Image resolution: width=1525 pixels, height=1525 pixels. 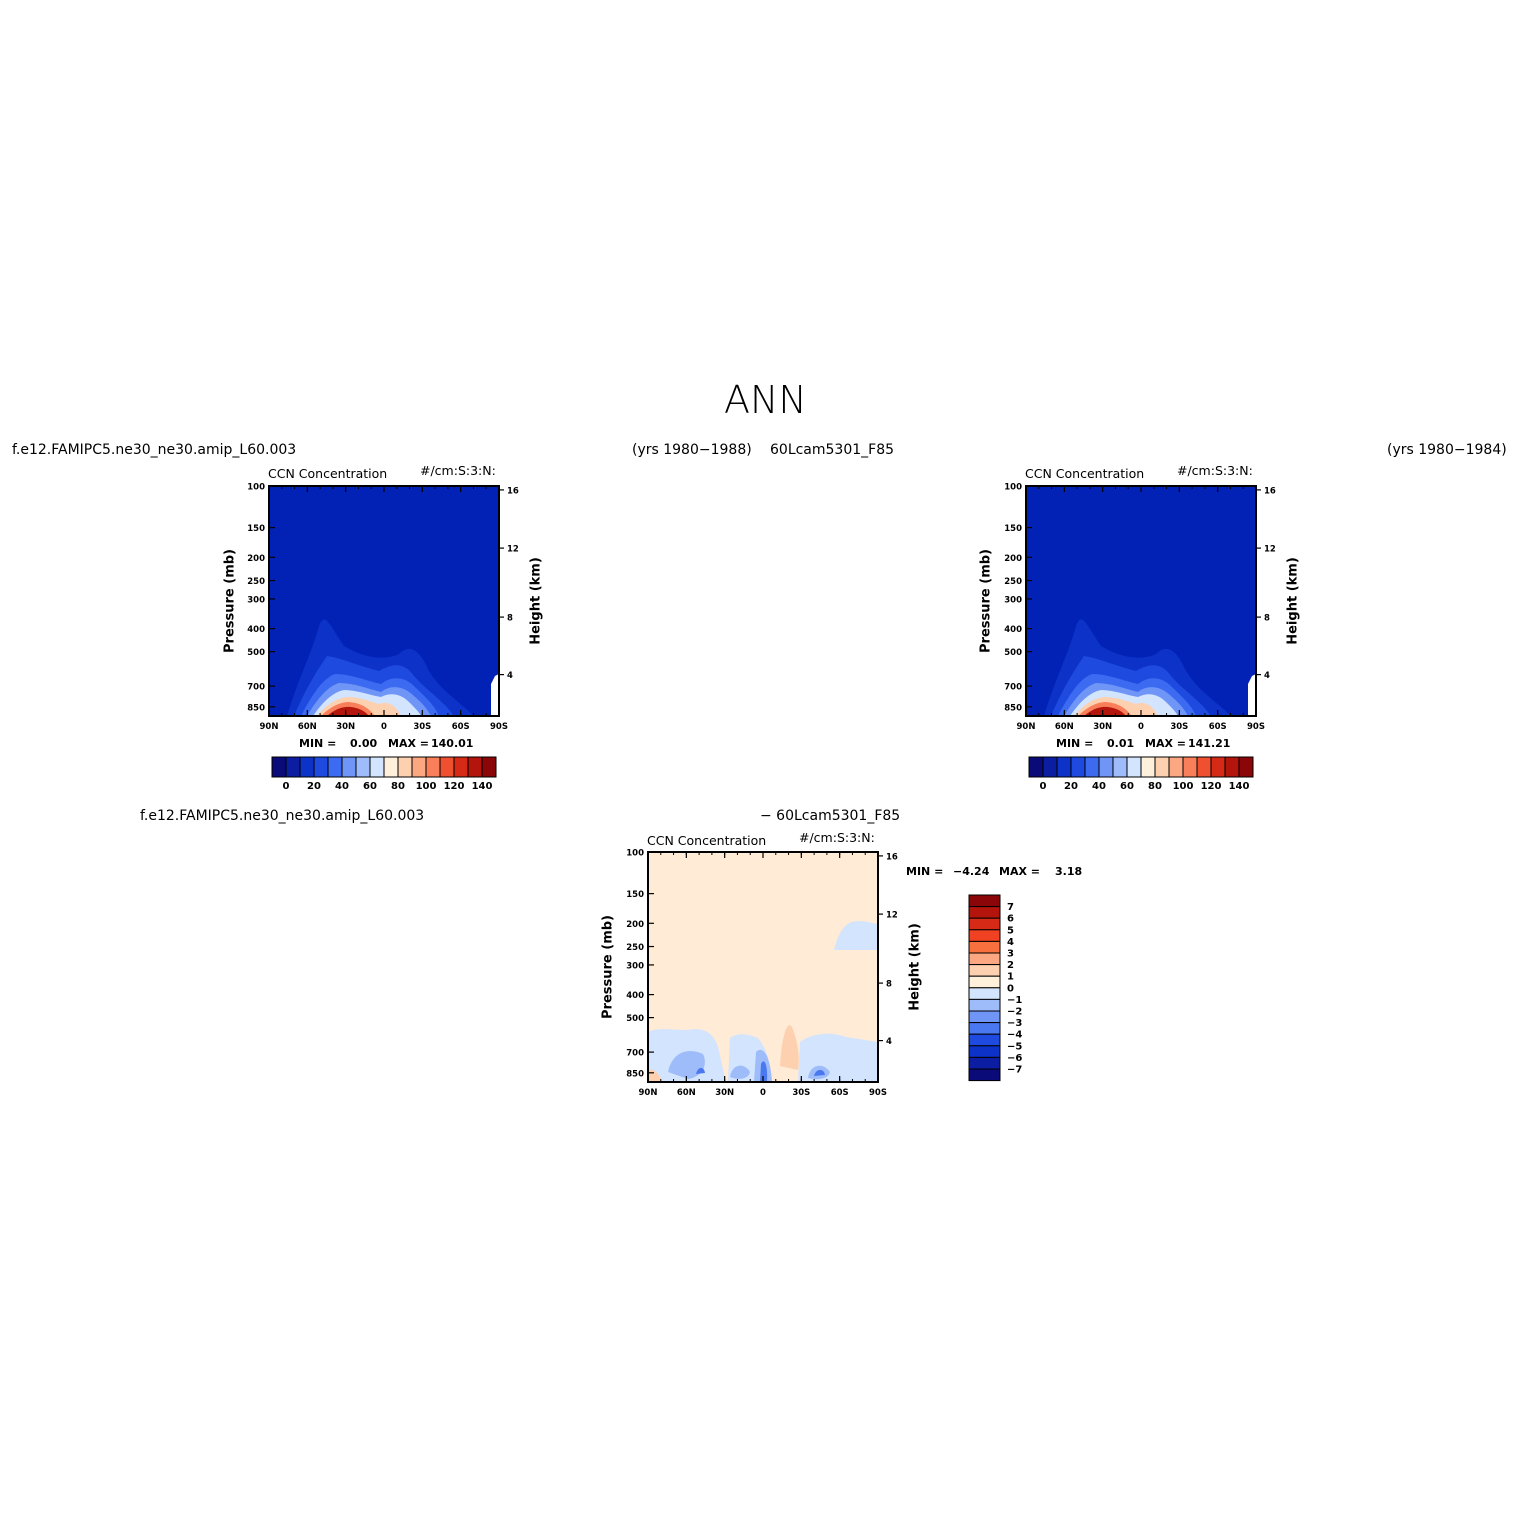 What do you see at coordinates (1014, 1012) in the screenshot?
I see `colorbar-label: −2` at bounding box center [1014, 1012].